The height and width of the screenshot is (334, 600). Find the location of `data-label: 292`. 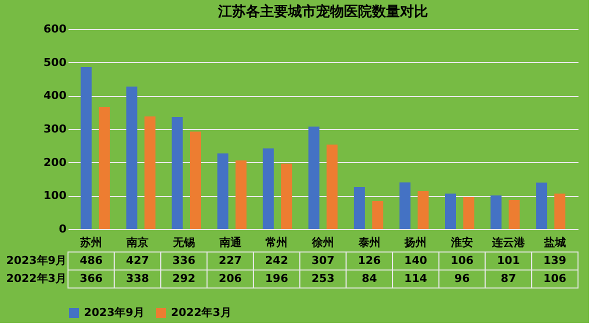

data-label: 292 is located at coordinates (184, 278).